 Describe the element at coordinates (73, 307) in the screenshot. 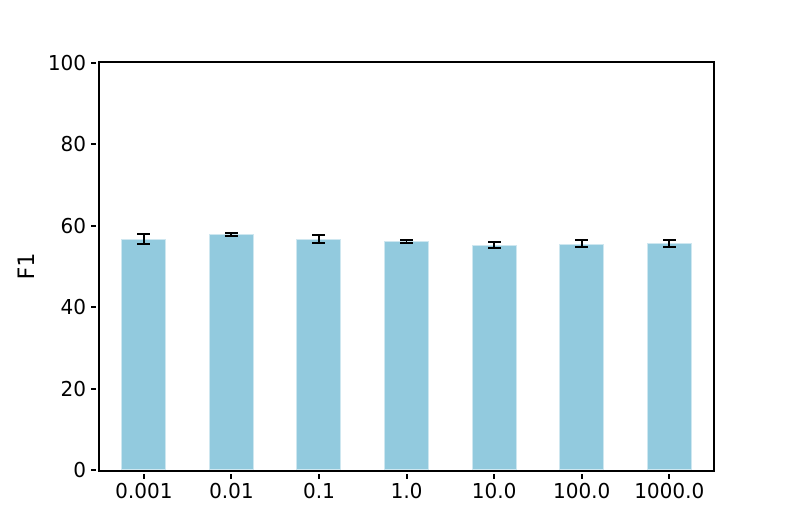

I see `y-tick-label: 40` at that location.